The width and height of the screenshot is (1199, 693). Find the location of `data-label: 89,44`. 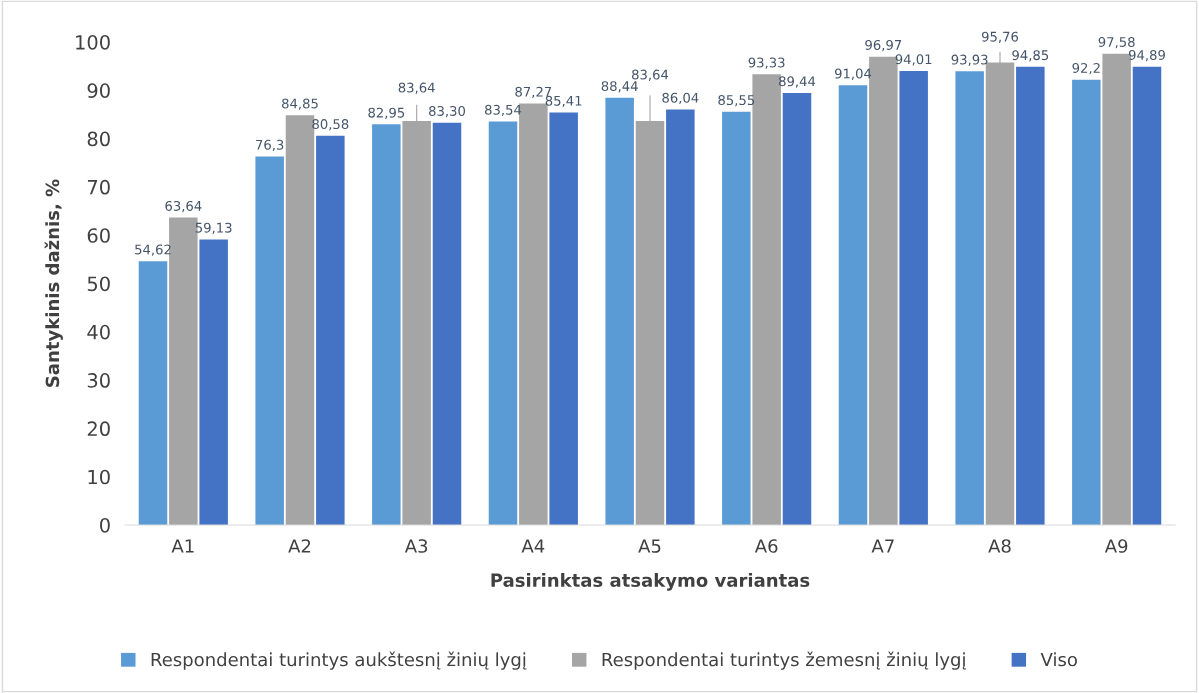

data-label: 89,44 is located at coordinates (797, 82).